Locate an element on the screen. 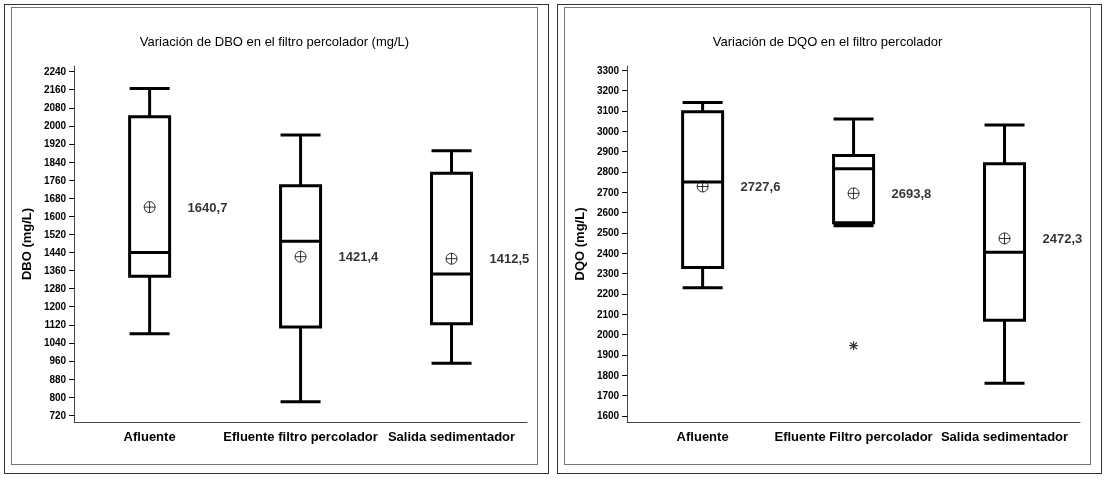 Image resolution: width=1107 pixels, height=480 pixels. chart-title: Variación de DQO en el filtro percolador is located at coordinates (827, 41).